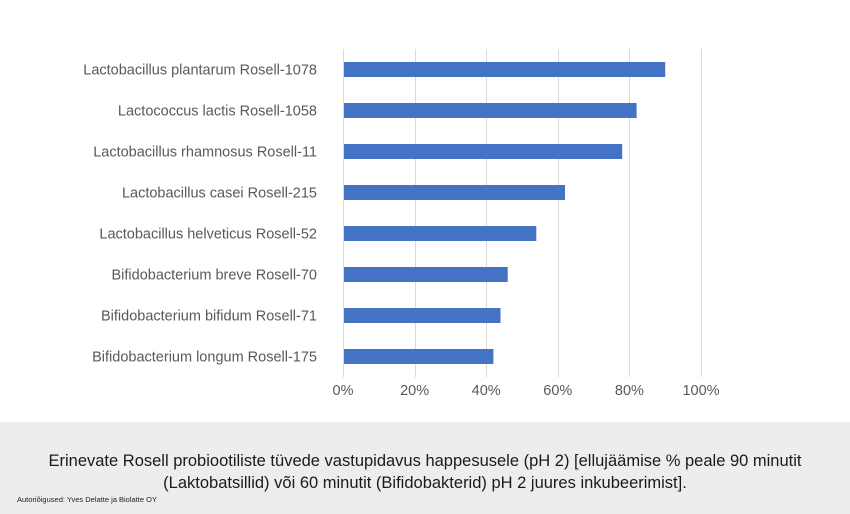 The image size is (850, 514). I want to click on category-label-7: Bifidobacterium longum Rosell-175, so click(204, 358).